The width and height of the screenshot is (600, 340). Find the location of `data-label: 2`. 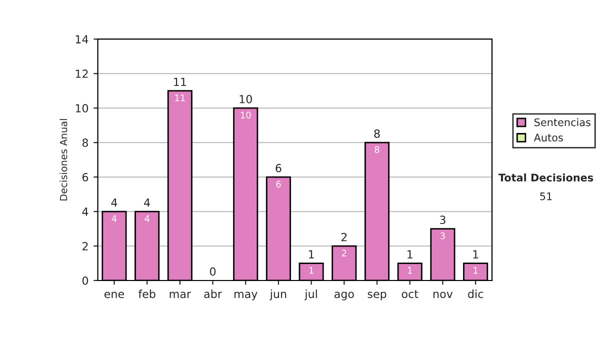

data-label: 2 is located at coordinates (344, 253).